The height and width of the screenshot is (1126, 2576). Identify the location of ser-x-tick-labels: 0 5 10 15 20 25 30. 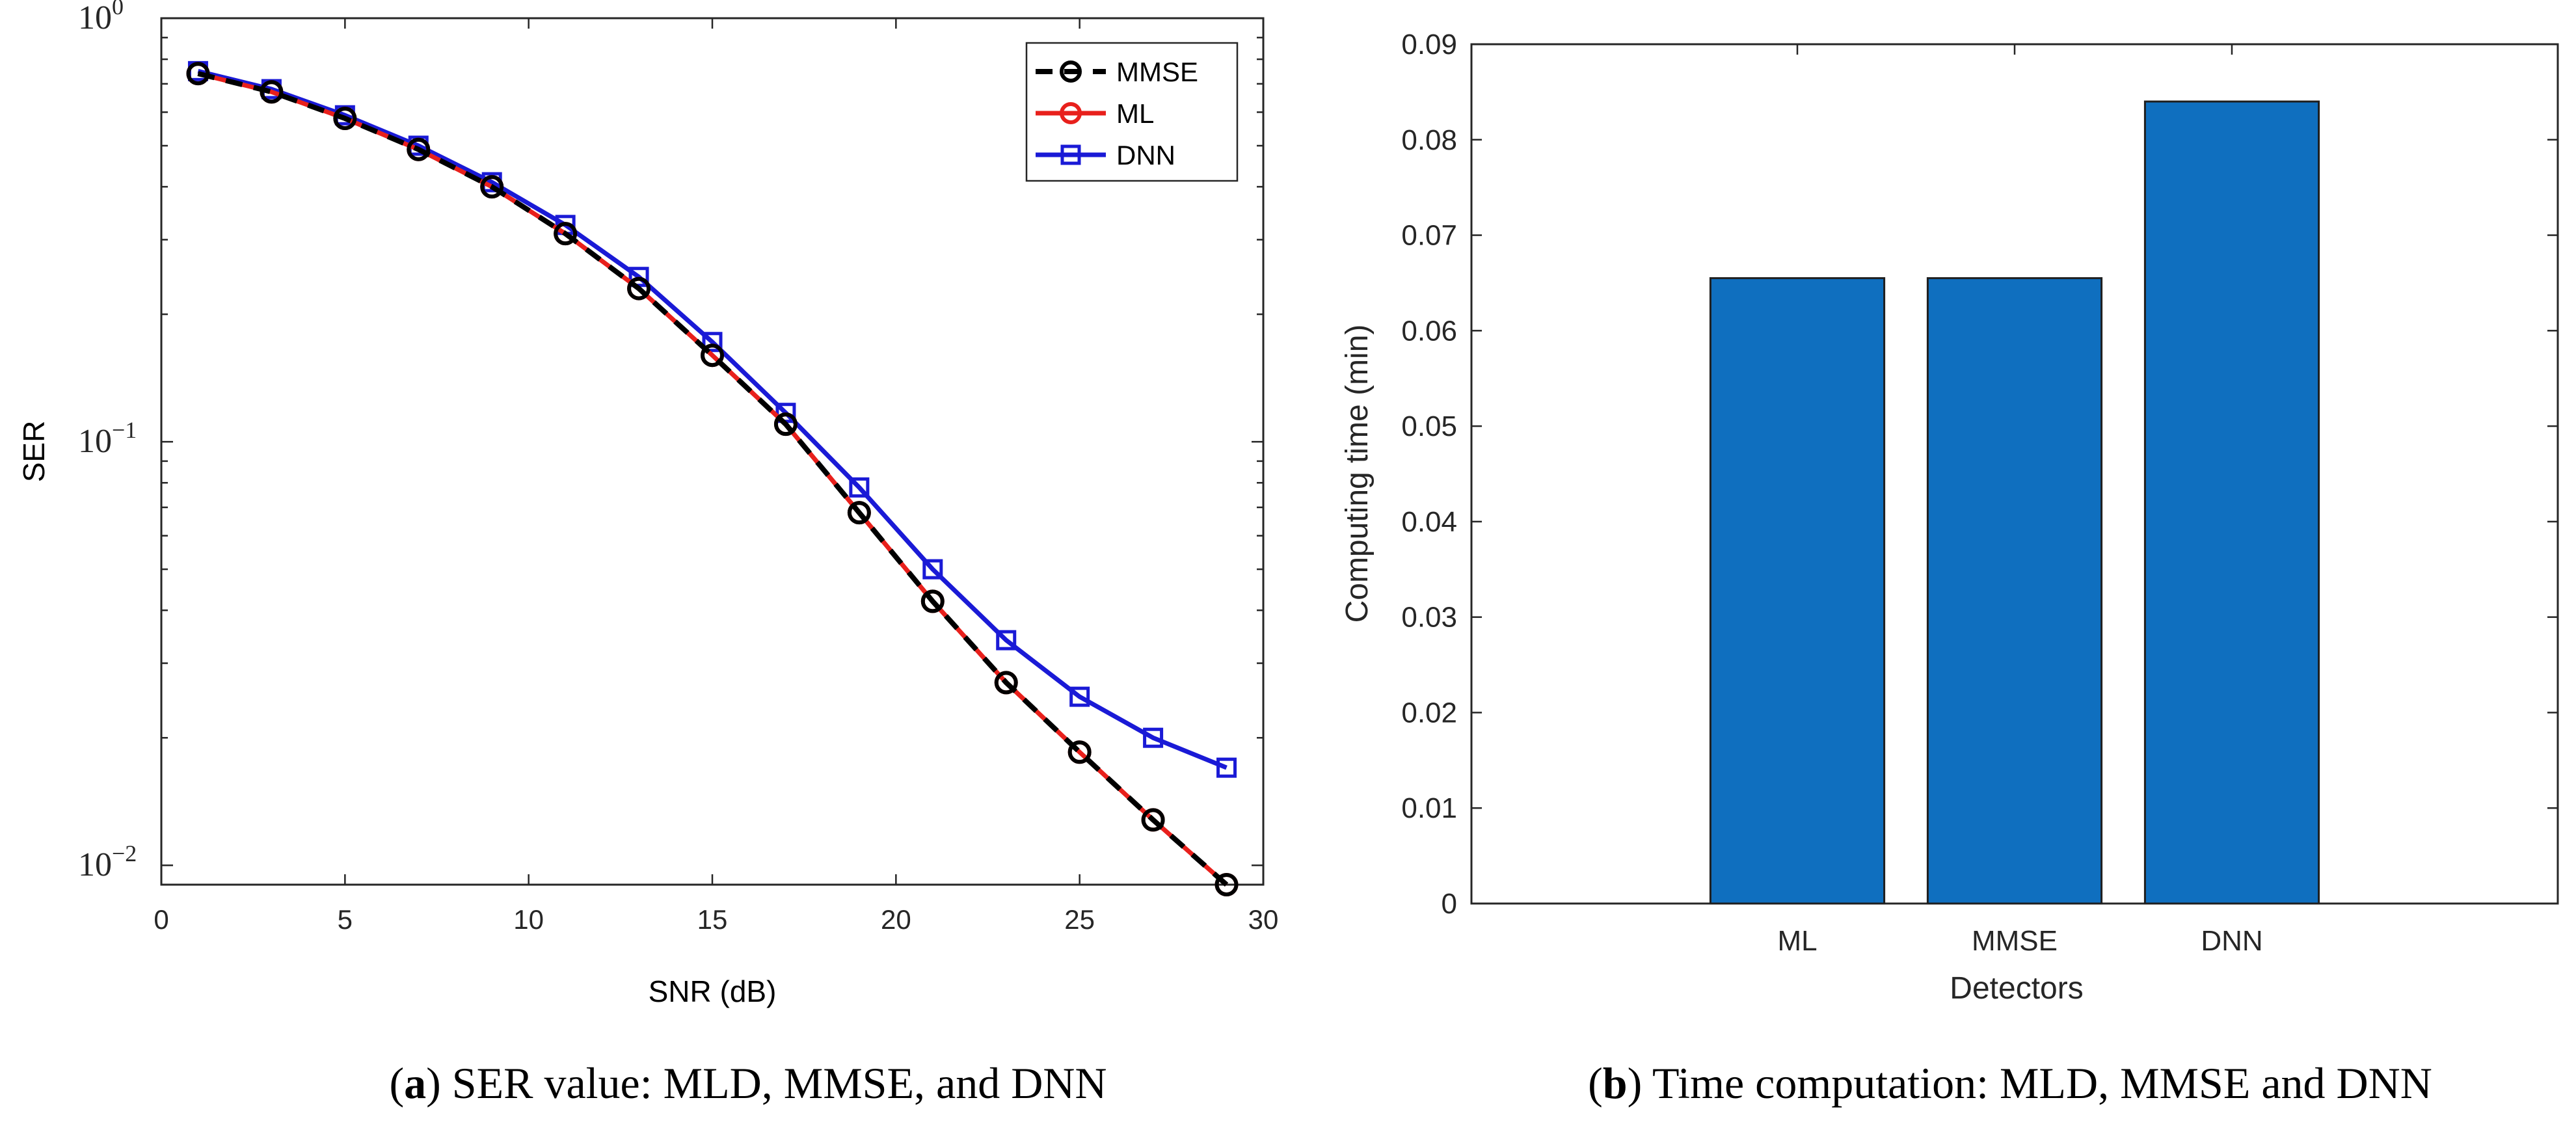
(716, 919).